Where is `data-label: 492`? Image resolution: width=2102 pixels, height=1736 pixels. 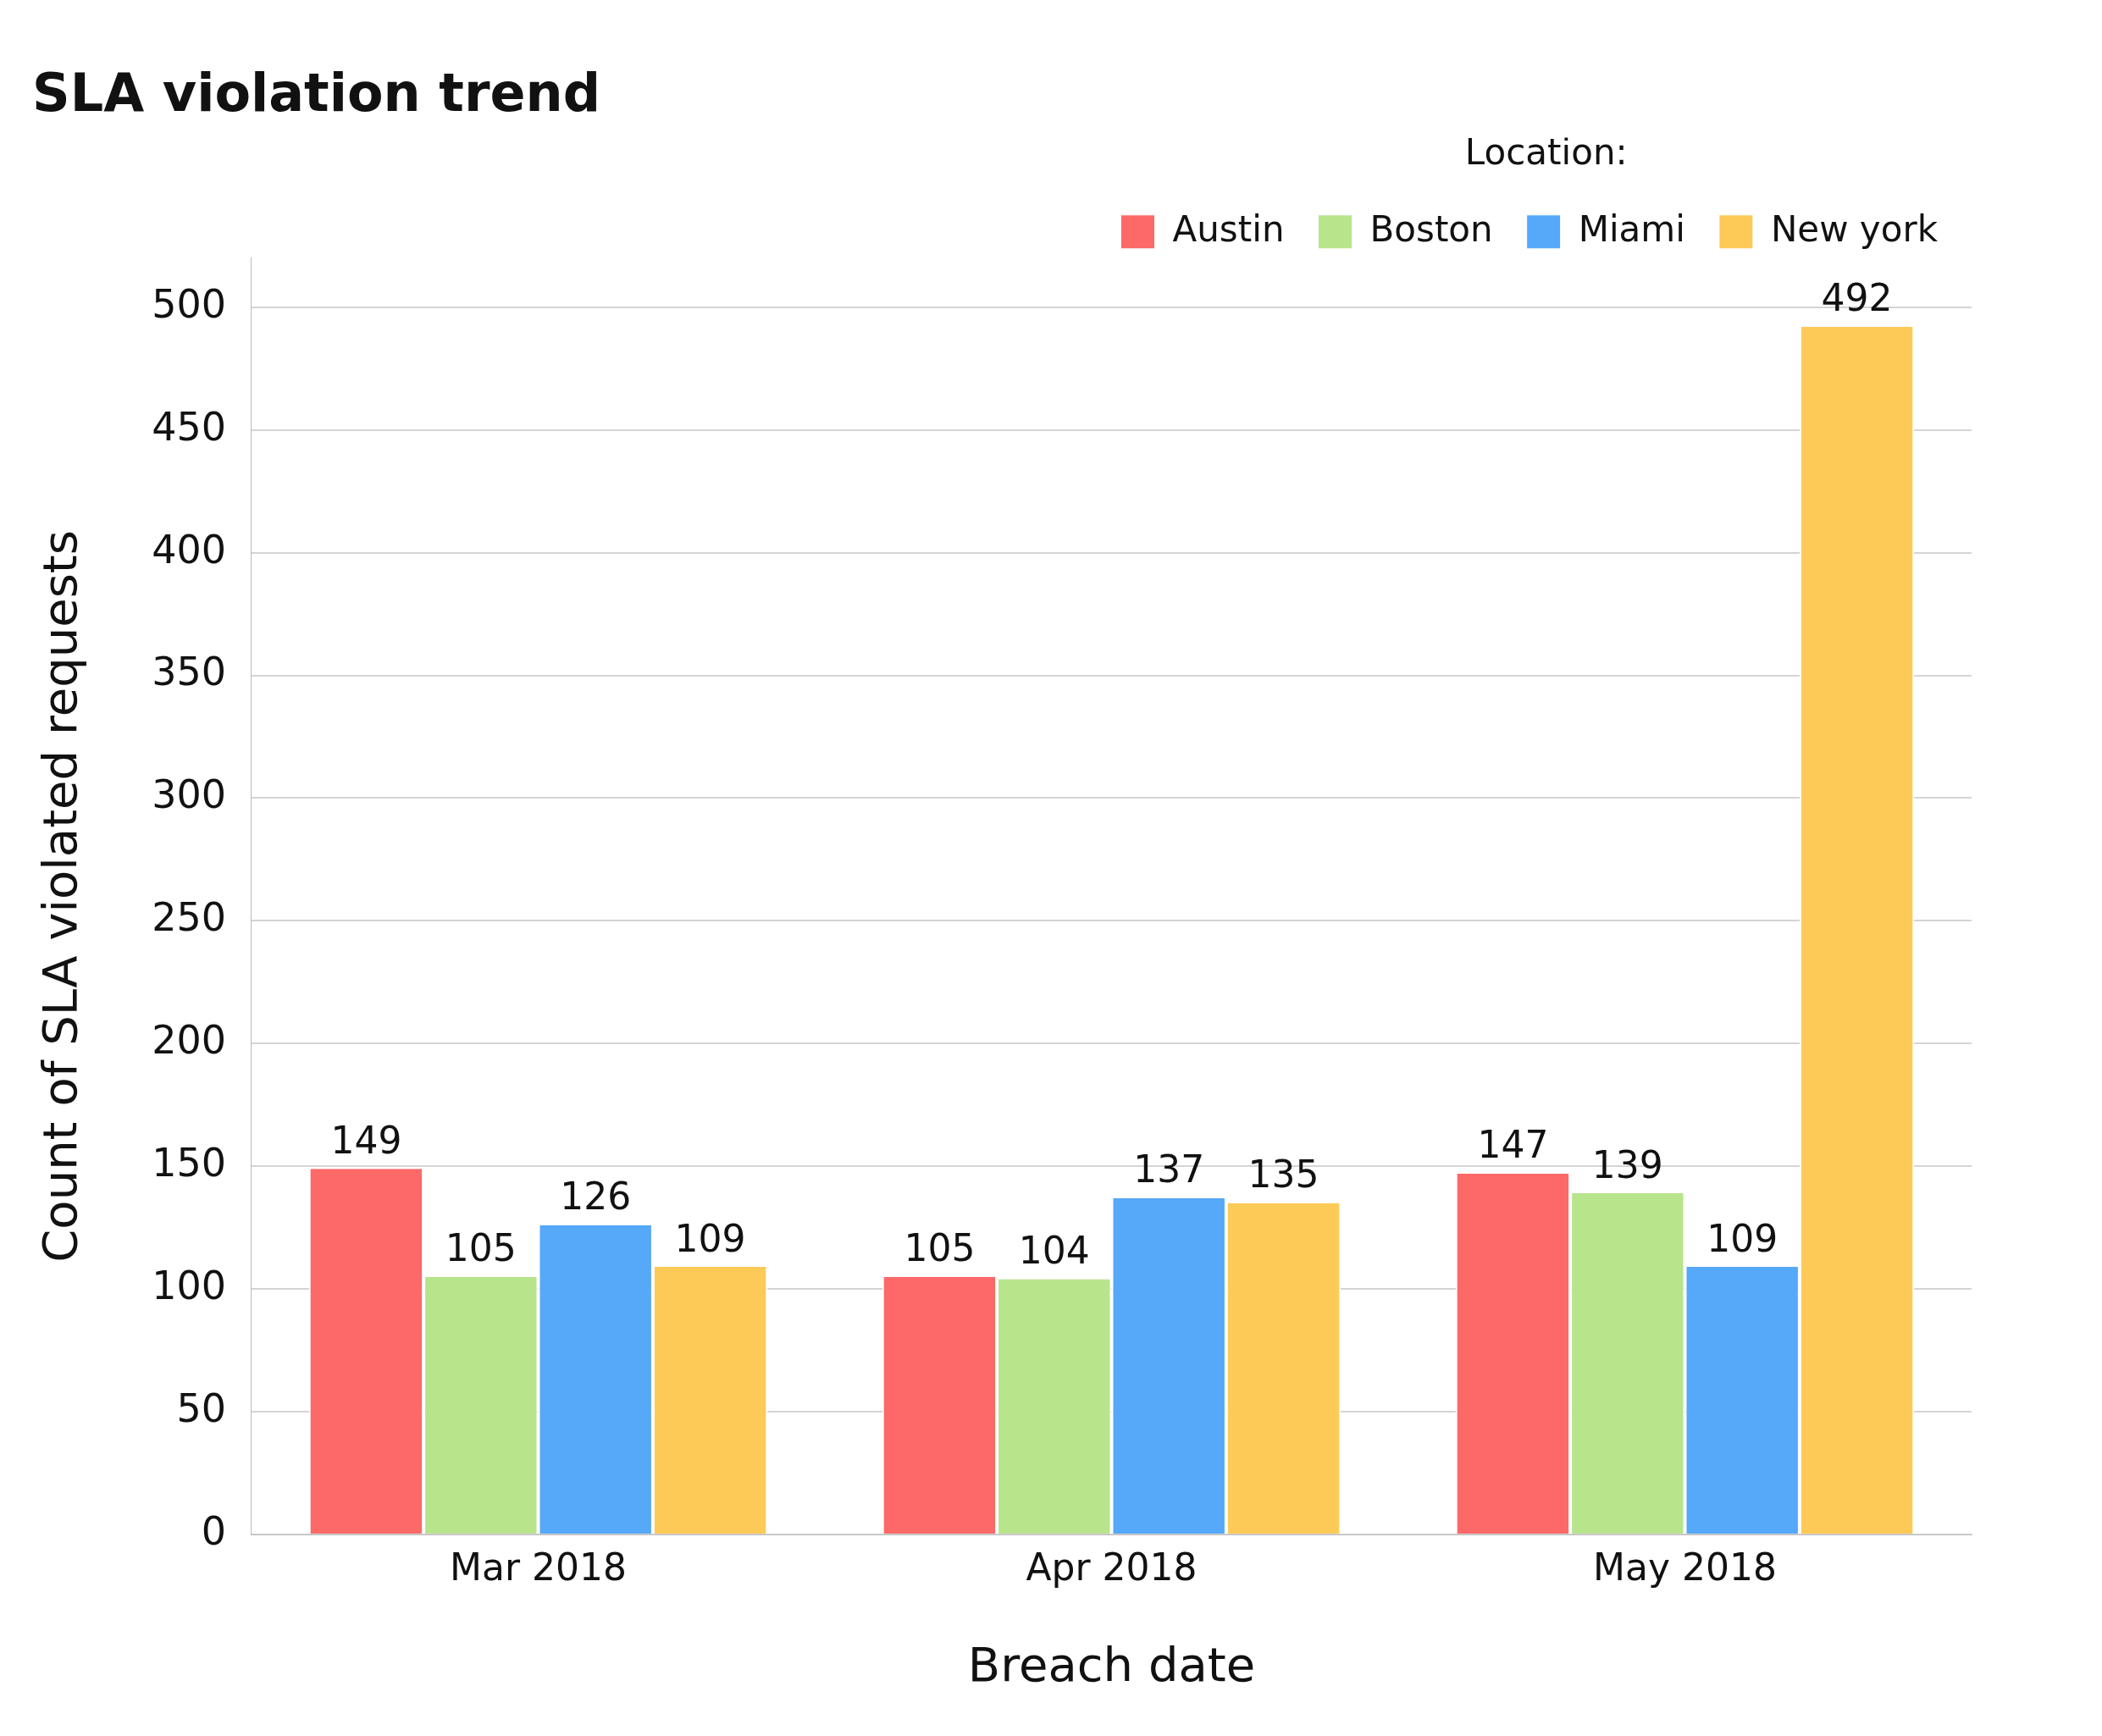
data-label: 492 is located at coordinates (1857, 298).